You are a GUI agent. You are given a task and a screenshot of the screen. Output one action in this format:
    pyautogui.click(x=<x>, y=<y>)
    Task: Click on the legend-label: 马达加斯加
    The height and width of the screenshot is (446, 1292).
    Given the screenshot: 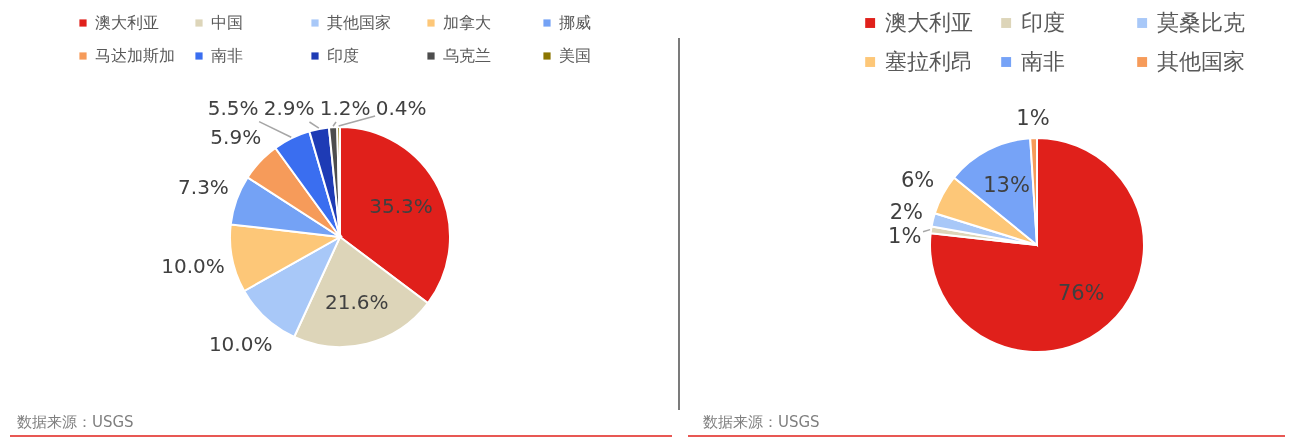 What is the action you would take?
    pyautogui.click(x=135, y=55)
    